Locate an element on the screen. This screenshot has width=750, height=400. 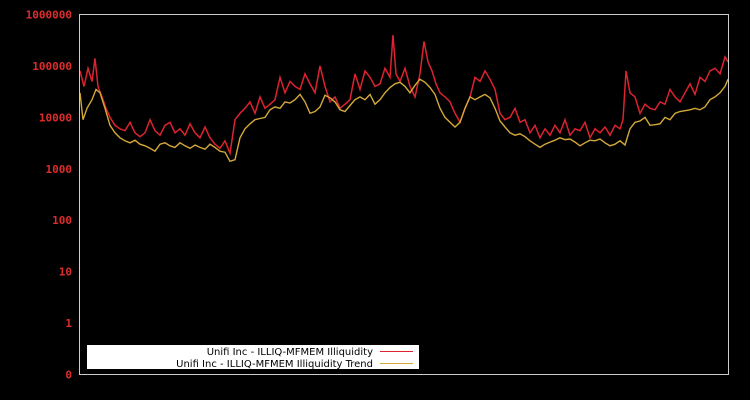
y-tick-label: 1000 is located at coordinates (59, 169).